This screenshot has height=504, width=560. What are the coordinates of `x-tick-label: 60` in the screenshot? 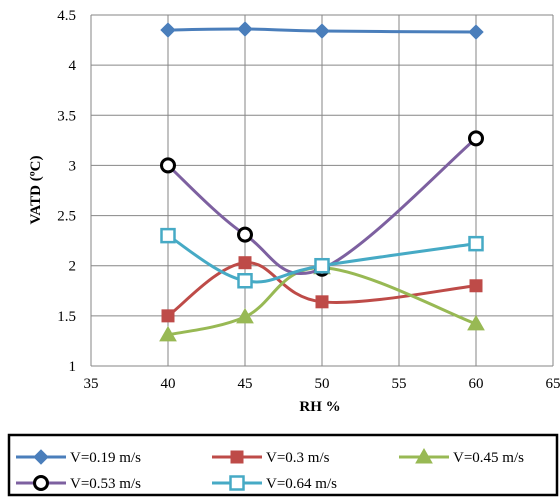 It's located at (476, 384).